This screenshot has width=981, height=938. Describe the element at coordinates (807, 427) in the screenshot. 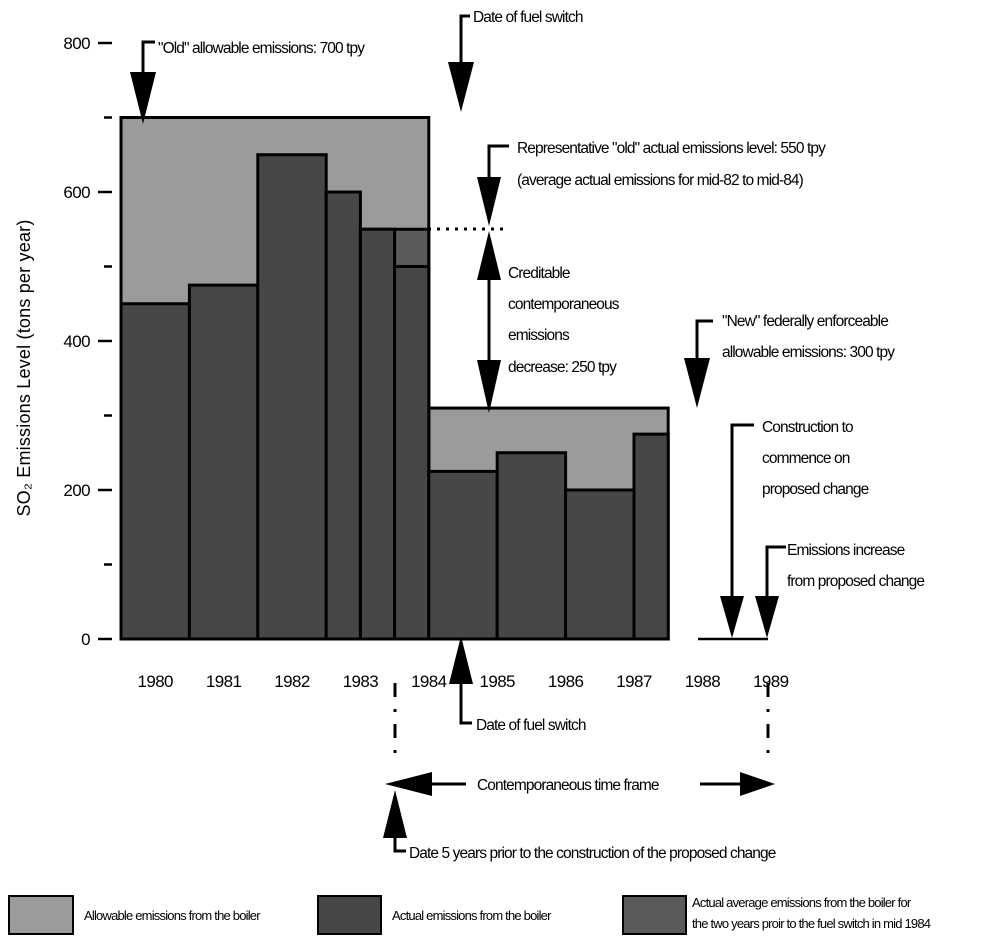

I see `construction-label-1: Construction to` at that location.